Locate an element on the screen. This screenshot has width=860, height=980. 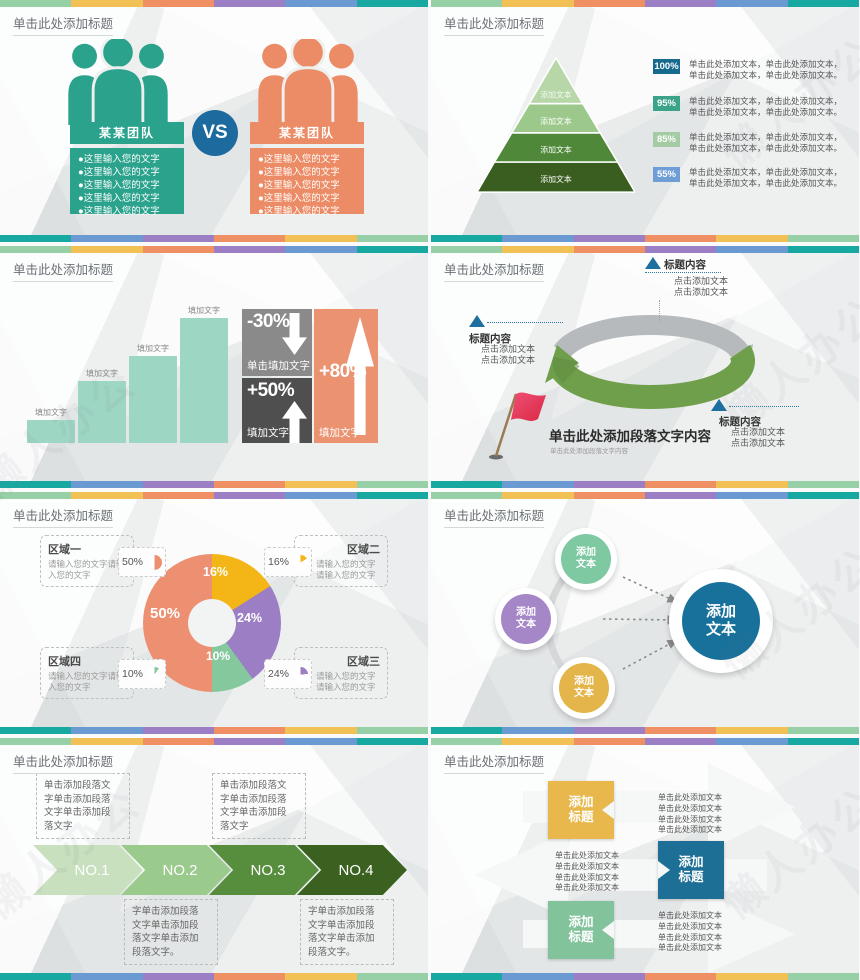
region-1-title: 区域一 is located at coordinates (64, 550).